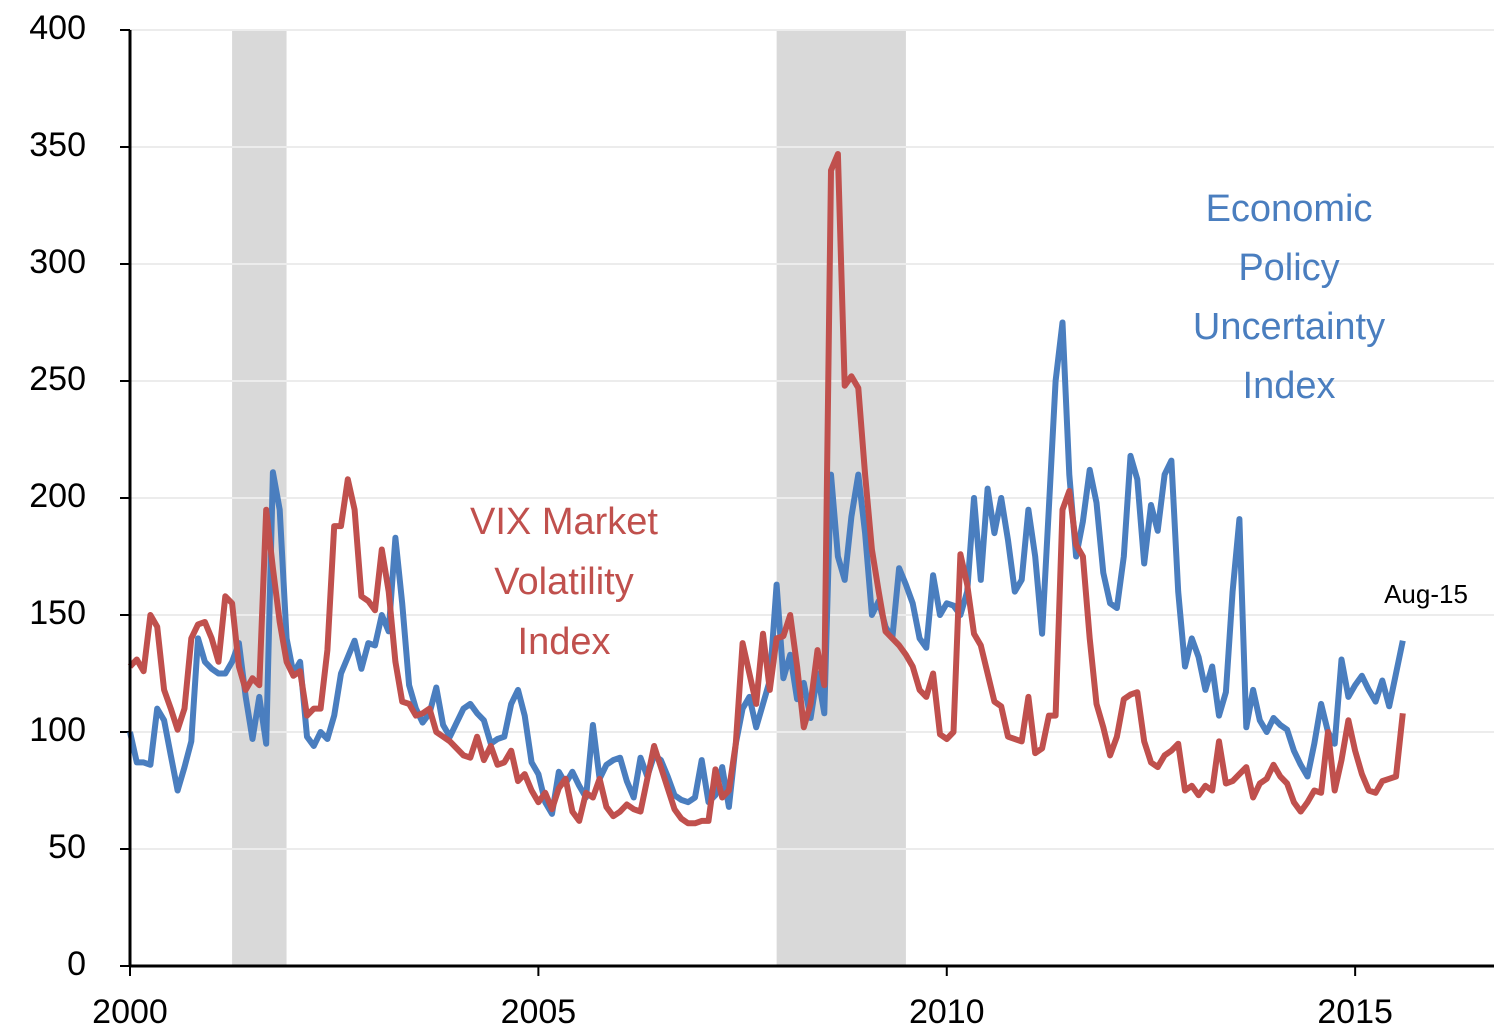  What do you see at coordinates (1289, 327) in the screenshot?
I see `epu-label: Uncertainty` at bounding box center [1289, 327].